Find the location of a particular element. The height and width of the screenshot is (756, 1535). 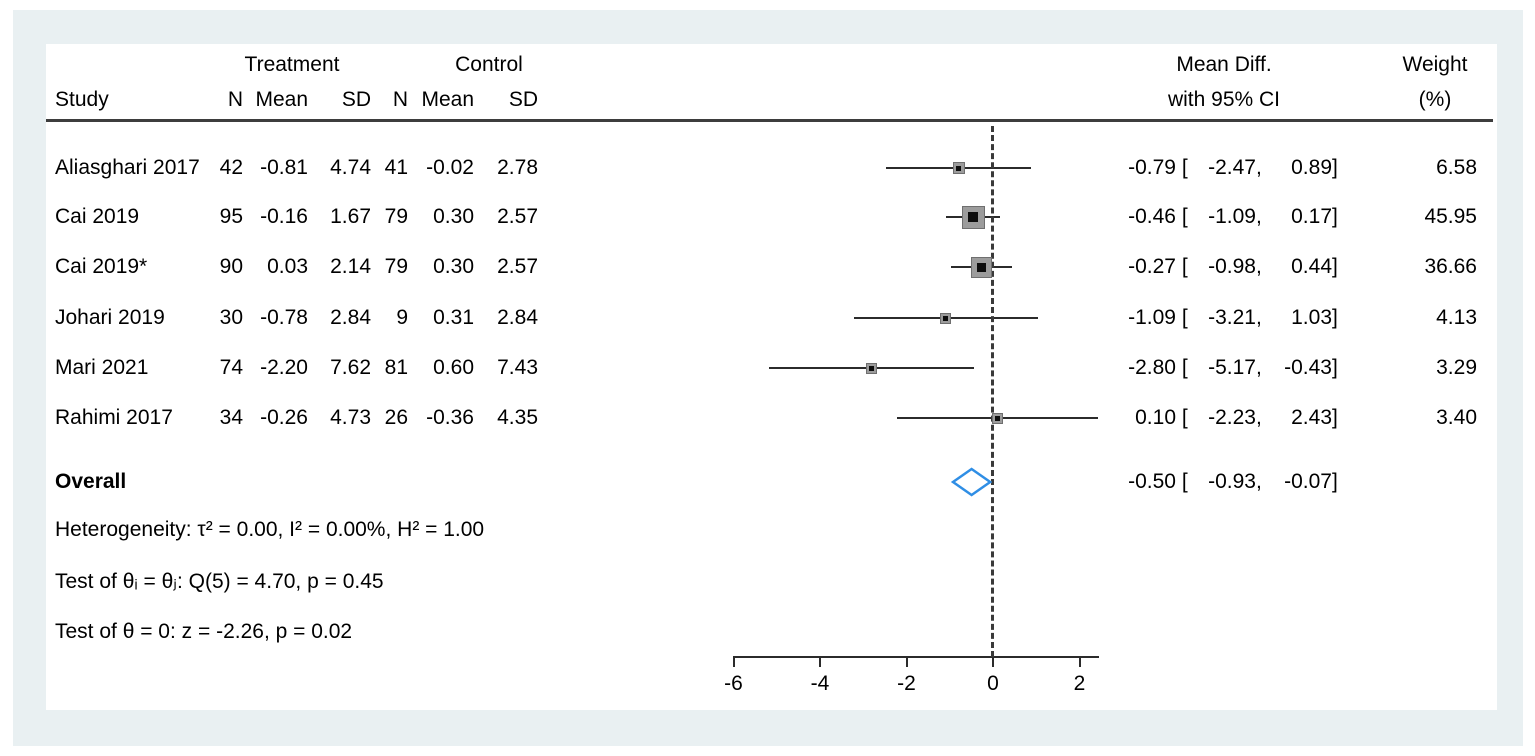

q-test-note: Test of θᵢ = θⱼ: Q(5) = 4.70, p = 0.45 is located at coordinates (219, 581).